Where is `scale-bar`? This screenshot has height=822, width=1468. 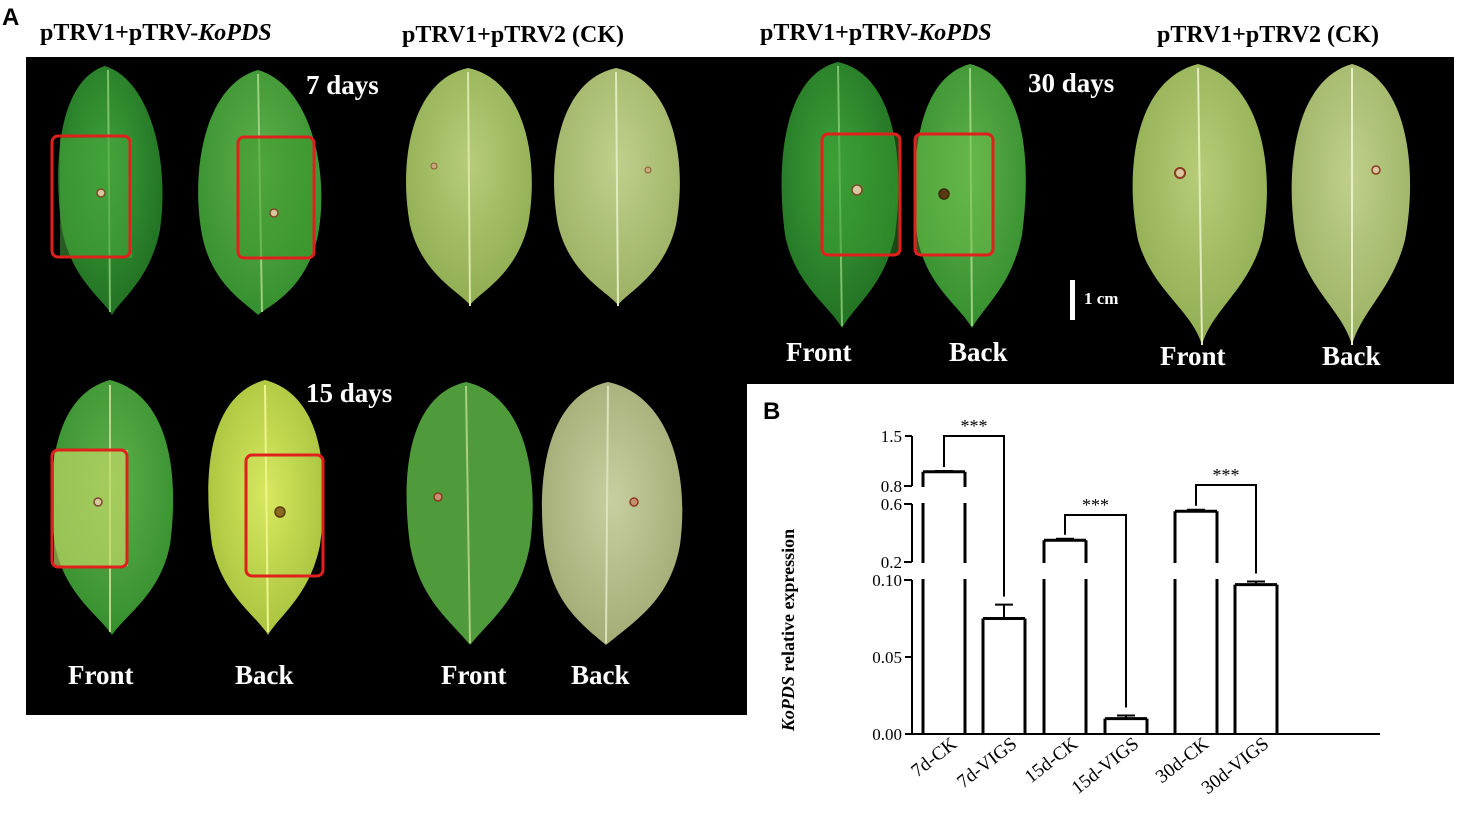 scale-bar is located at coordinates (1072, 300).